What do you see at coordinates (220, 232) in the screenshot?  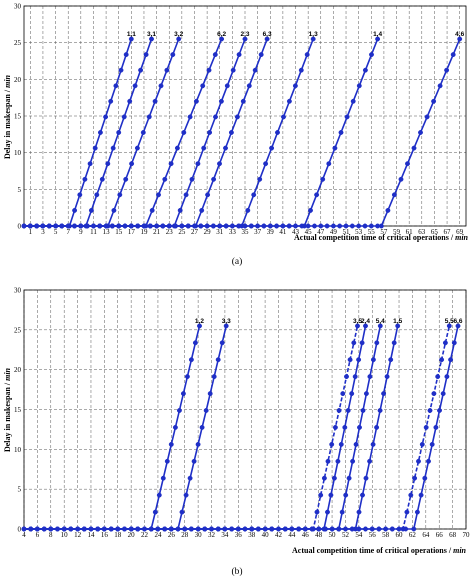 I see `x-tick-label: 31` at bounding box center [220, 232].